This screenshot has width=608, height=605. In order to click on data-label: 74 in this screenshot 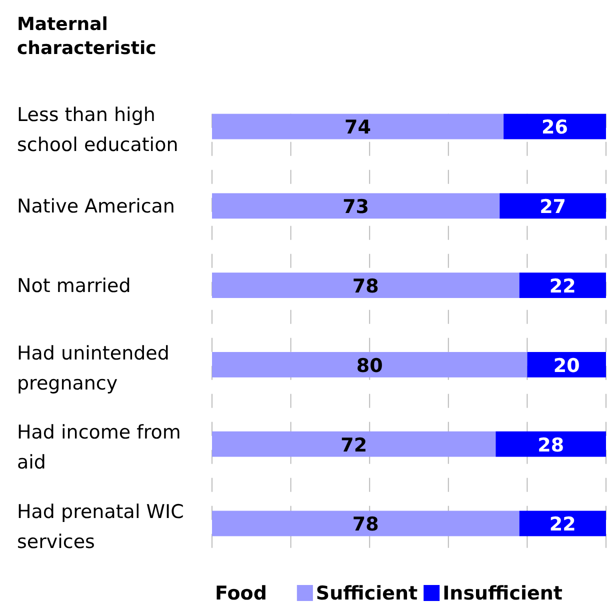, I will do `click(358, 127)`.